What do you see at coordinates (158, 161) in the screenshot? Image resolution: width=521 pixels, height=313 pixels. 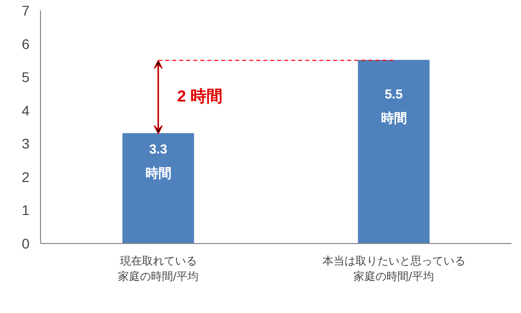 I see `data-label: 3.3 時間` at bounding box center [158, 161].